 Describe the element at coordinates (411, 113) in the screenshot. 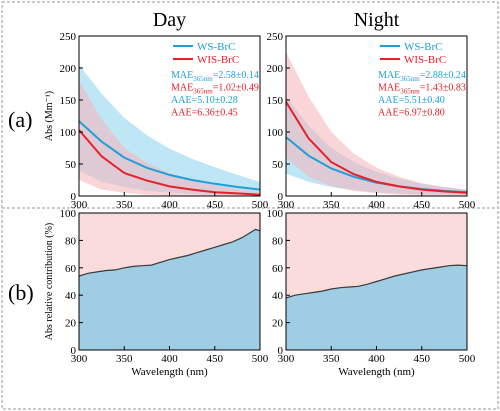

I see `annotation-text: AAE=6.97±0.80` at that location.